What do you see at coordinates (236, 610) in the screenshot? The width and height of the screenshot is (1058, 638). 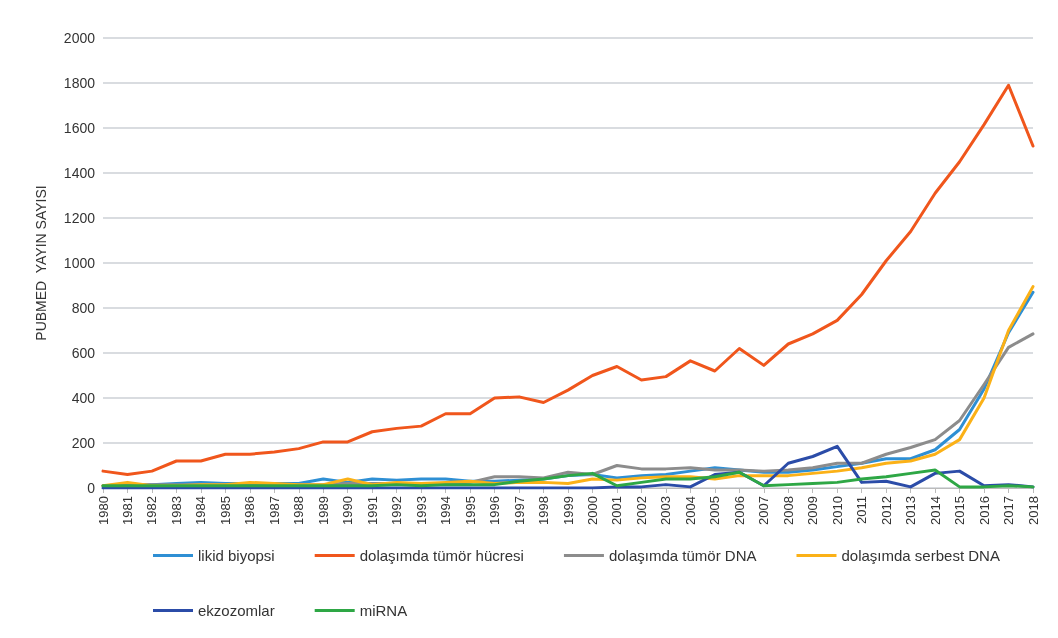 I see `legend-label: ekzozomlar` at bounding box center [236, 610].